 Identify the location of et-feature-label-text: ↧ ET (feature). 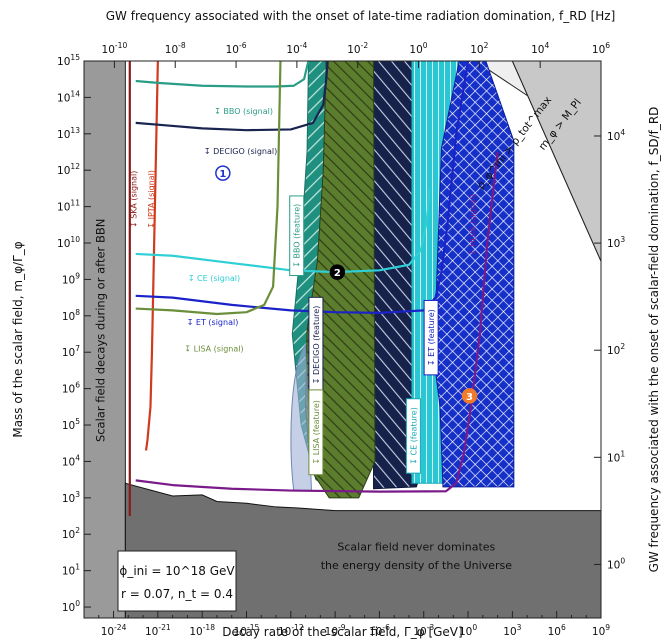
(431, 337).